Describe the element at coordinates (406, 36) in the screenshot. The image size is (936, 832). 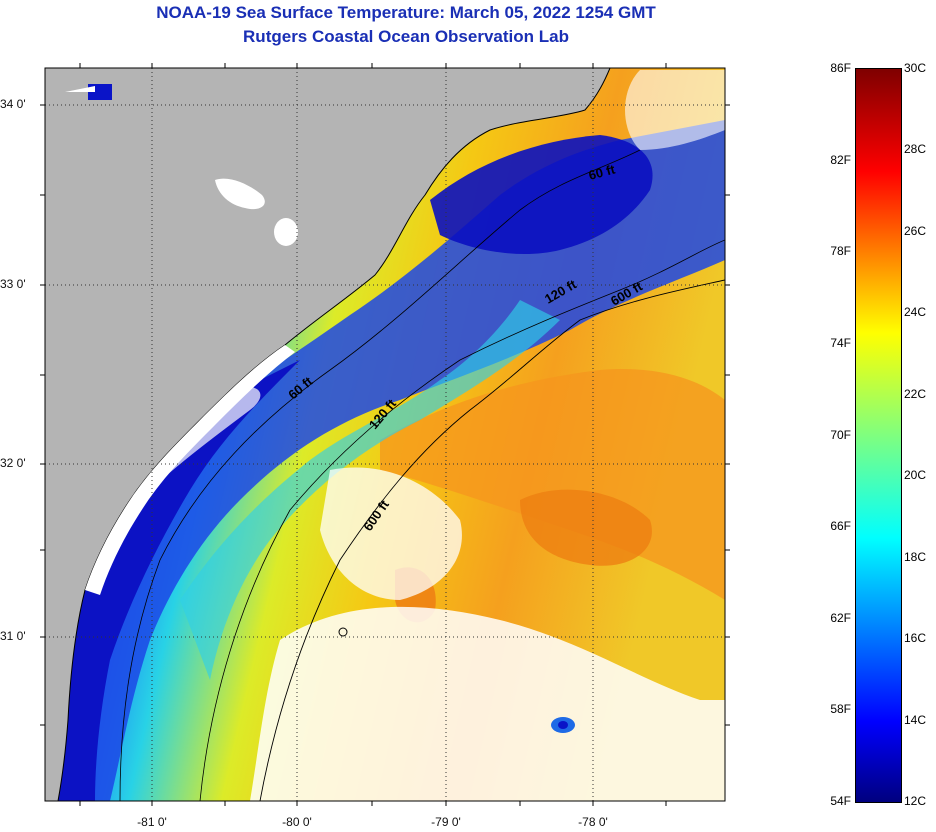
I see `map-subtitle: Rutgers Coastal Ocean Observation Lab` at that location.